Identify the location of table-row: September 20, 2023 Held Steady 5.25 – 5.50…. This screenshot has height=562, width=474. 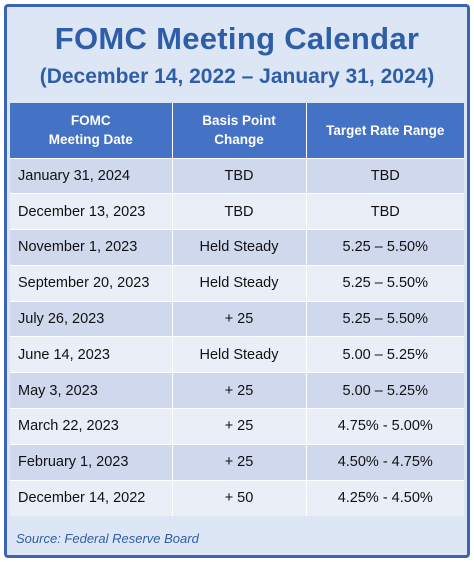
(237, 283).